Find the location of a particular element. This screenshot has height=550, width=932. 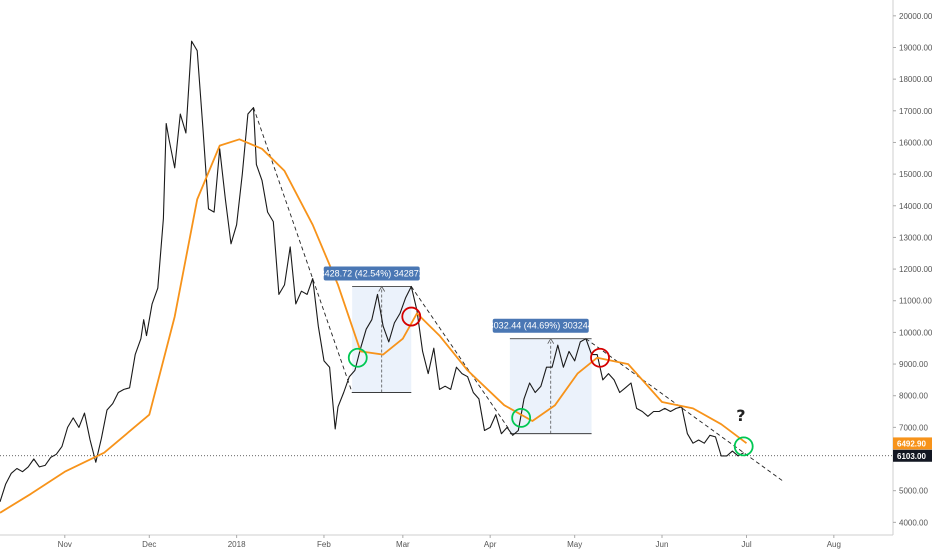

measure-boxes is located at coordinates (472, 360).